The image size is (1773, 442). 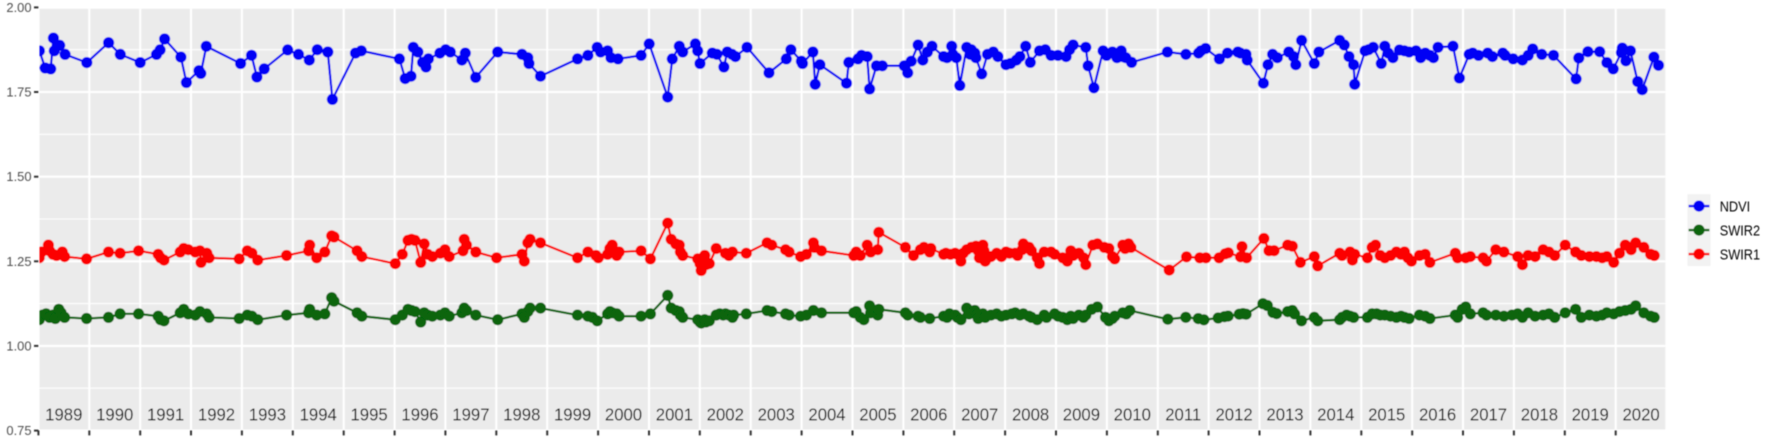 What do you see at coordinates (1233, 414) in the screenshot?
I see `svg-text: 2012` at bounding box center [1233, 414].